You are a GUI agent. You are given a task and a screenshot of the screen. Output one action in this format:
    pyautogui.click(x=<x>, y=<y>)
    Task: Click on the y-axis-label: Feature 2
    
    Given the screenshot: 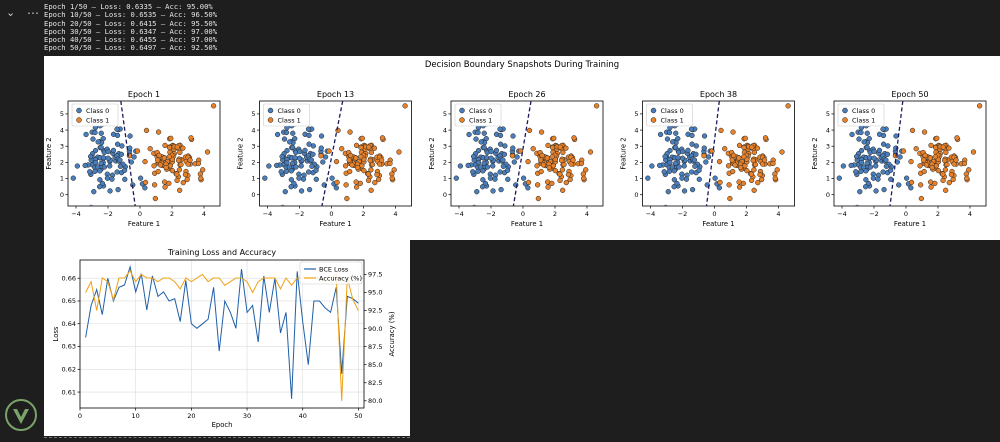 What is the action you would take?
    pyautogui.click(x=241, y=153)
    